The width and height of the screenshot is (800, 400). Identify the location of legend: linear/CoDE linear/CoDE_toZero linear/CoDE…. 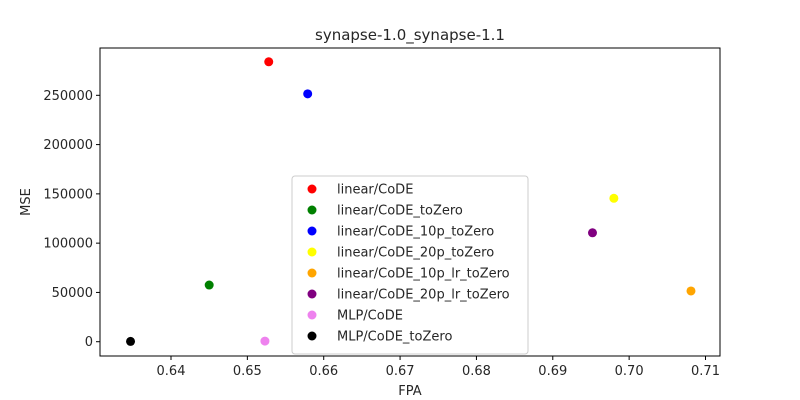
(410, 265).